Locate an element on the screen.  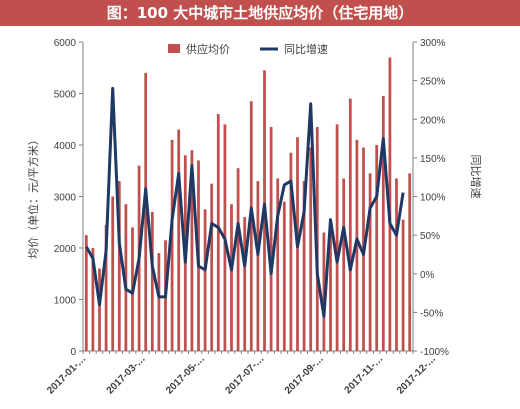
right-axis-title: 同比增速 is located at coordinates (476, 177).